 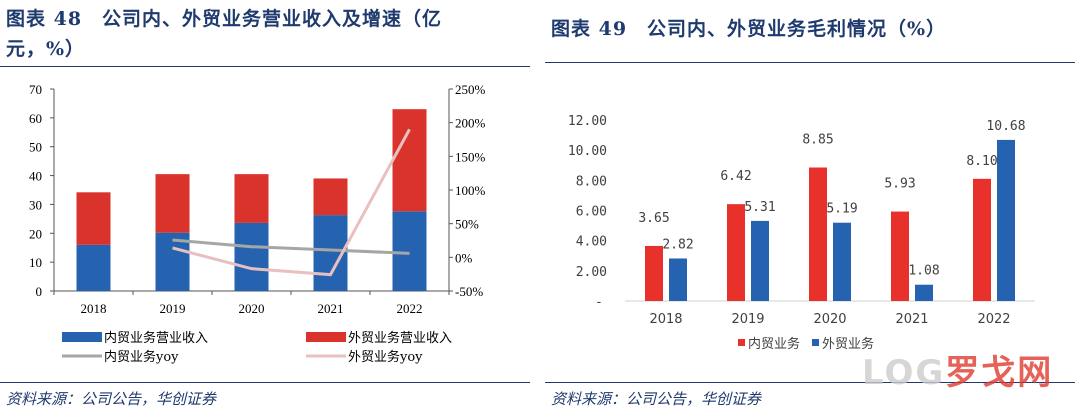 I want to click on y-tick-label: 10.00, so click(x=587, y=151).